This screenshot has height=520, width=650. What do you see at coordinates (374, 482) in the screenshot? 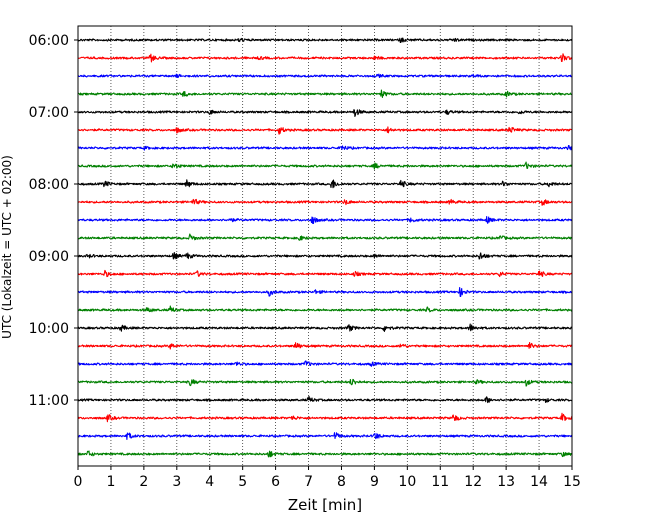
I see `x-tick-label: 9` at bounding box center [374, 482].